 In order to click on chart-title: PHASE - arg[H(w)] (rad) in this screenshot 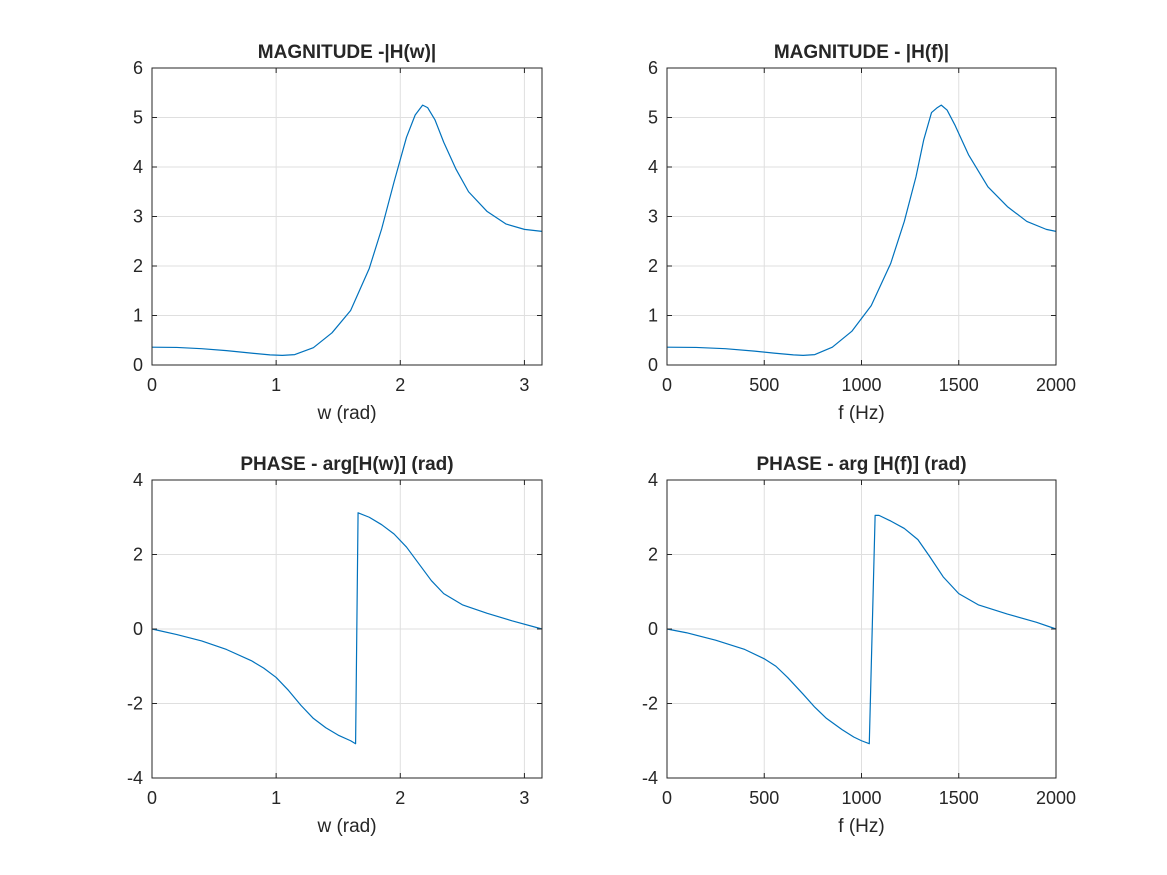, I will do `click(346, 464)`.